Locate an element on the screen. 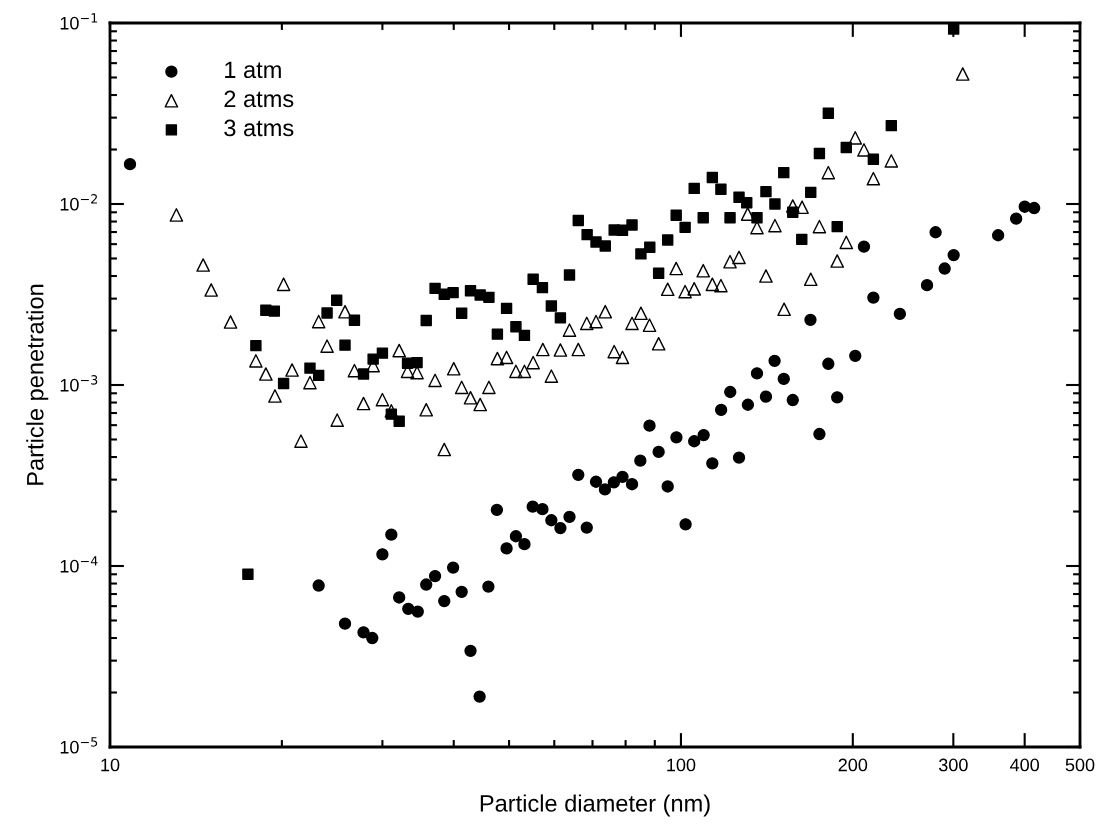 The image size is (1103, 840). x-tick-label: 10 is located at coordinates (110, 765).